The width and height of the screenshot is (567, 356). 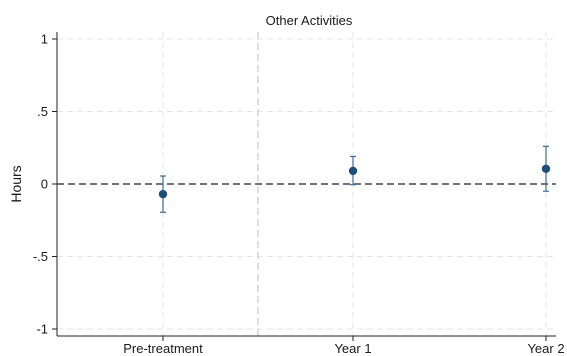 I want to click on x-tick-label: Year 1, so click(x=352, y=348).